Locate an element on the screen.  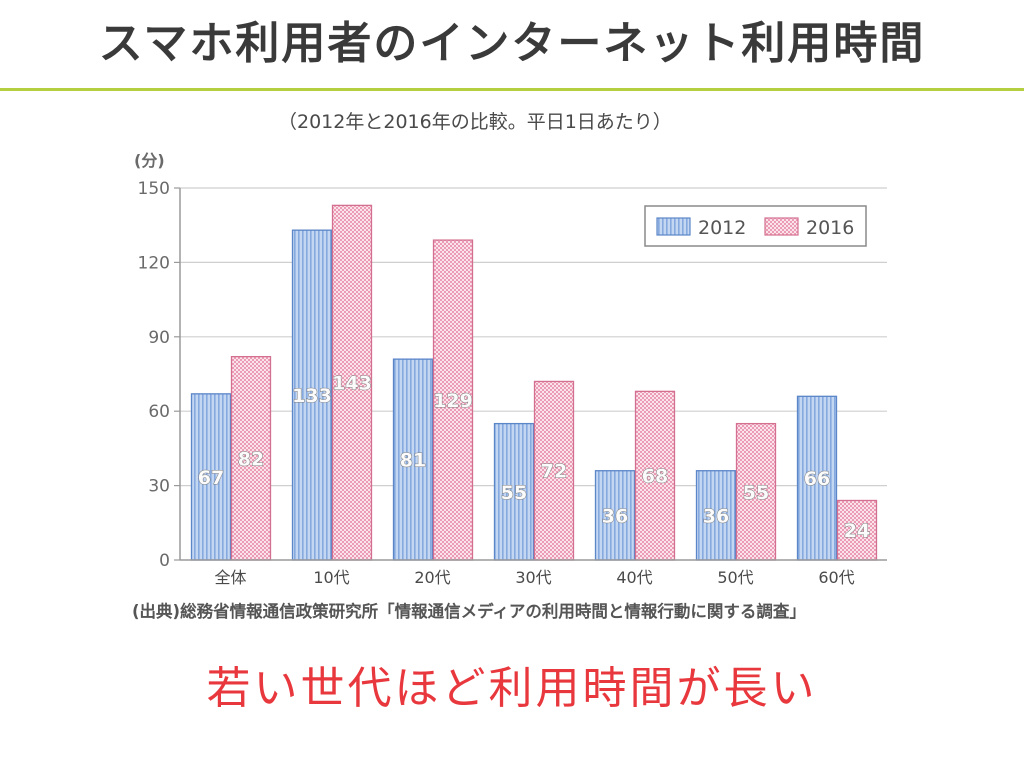
x-tick-label: 10代 is located at coordinates (331, 577).